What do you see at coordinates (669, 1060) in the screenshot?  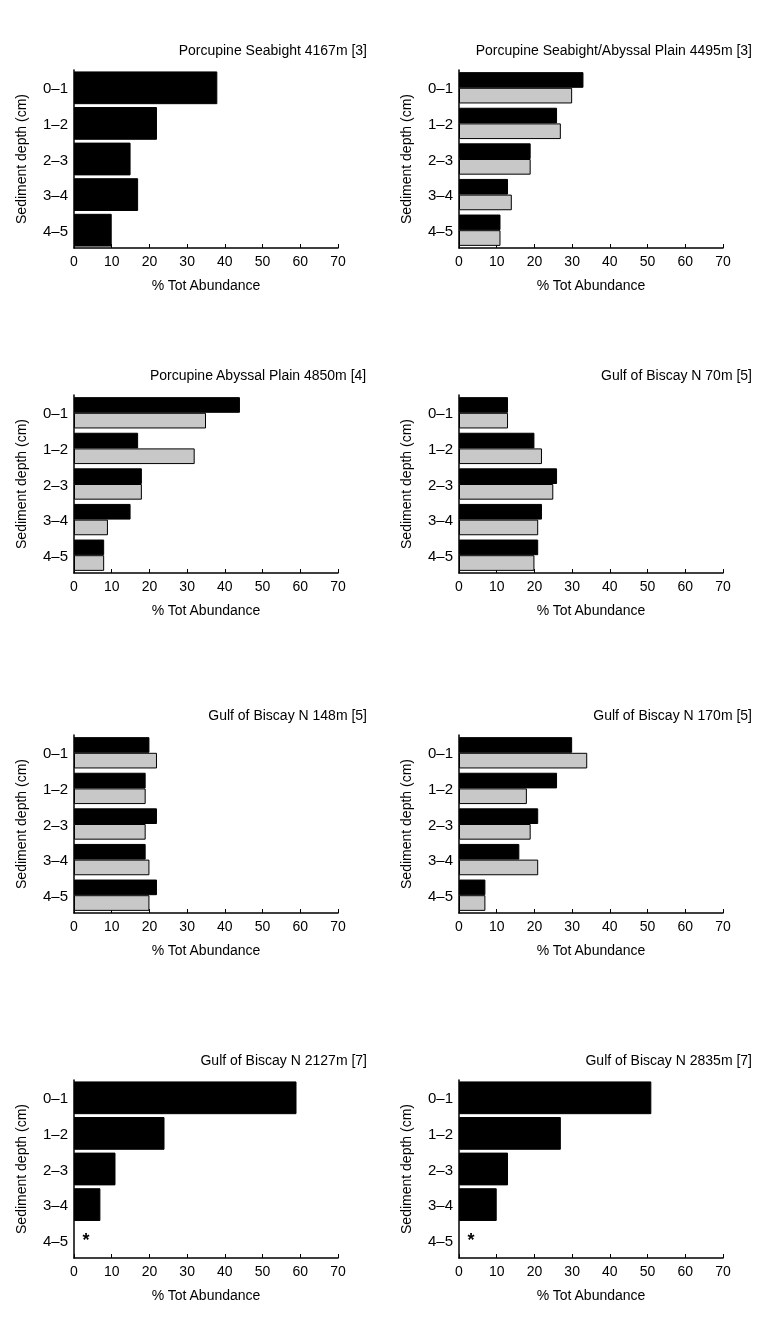 I see `chart-title: Gulf of Biscay N 2835m [7]` at bounding box center [669, 1060].